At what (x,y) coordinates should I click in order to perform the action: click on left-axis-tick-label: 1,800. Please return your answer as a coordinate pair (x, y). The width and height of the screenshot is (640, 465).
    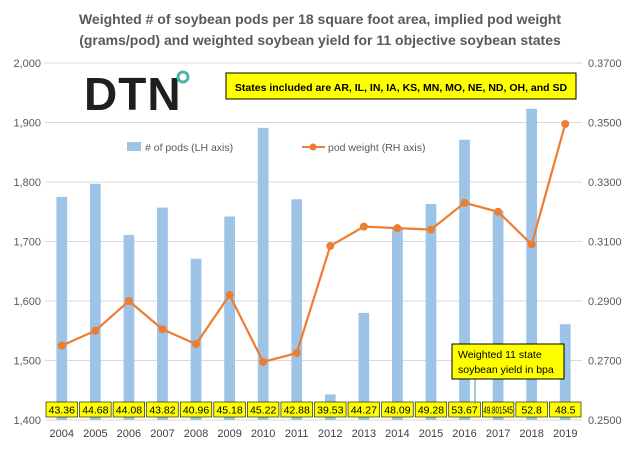
    Looking at the image, I should click on (27, 183).